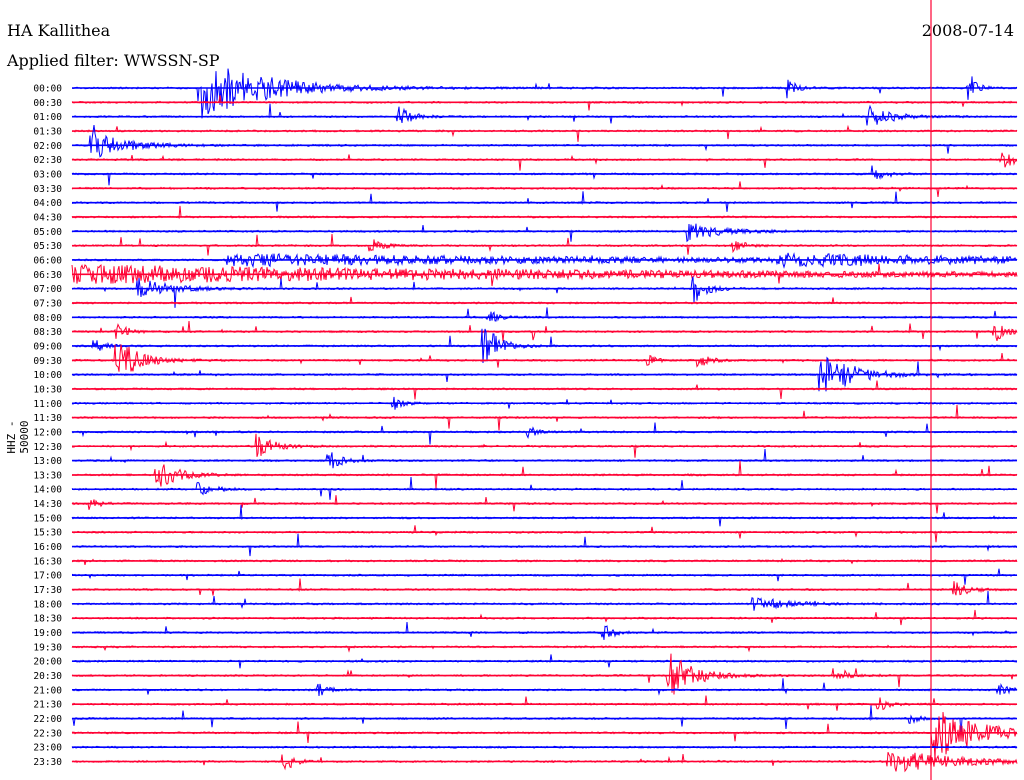 The image size is (1024, 780). I want to click on row-time-label: 23:30, so click(47, 762).